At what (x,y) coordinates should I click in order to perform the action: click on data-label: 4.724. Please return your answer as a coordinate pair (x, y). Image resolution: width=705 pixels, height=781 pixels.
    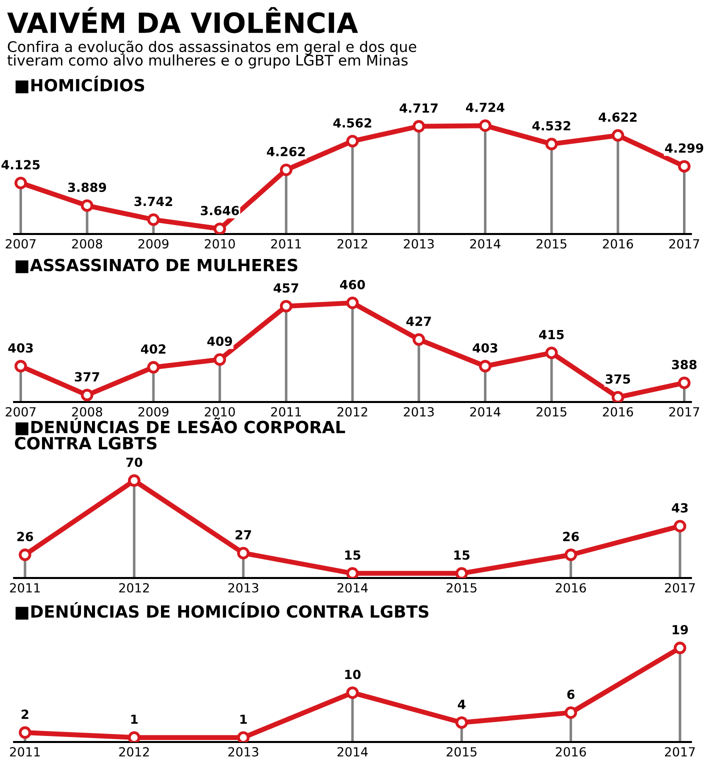
    Looking at the image, I should click on (485, 107).